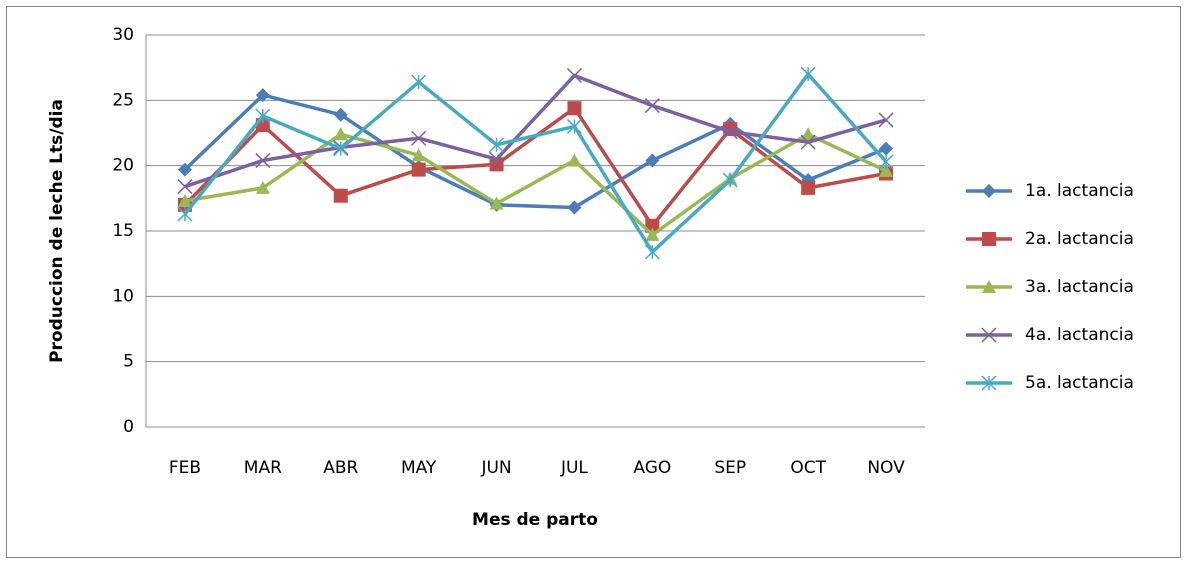 The width and height of the screenshot is (1187, 564). Describe the element at coordinates (1079, 335) in the screenshot. I see `legend-label: 4a. lactancia` at that location.